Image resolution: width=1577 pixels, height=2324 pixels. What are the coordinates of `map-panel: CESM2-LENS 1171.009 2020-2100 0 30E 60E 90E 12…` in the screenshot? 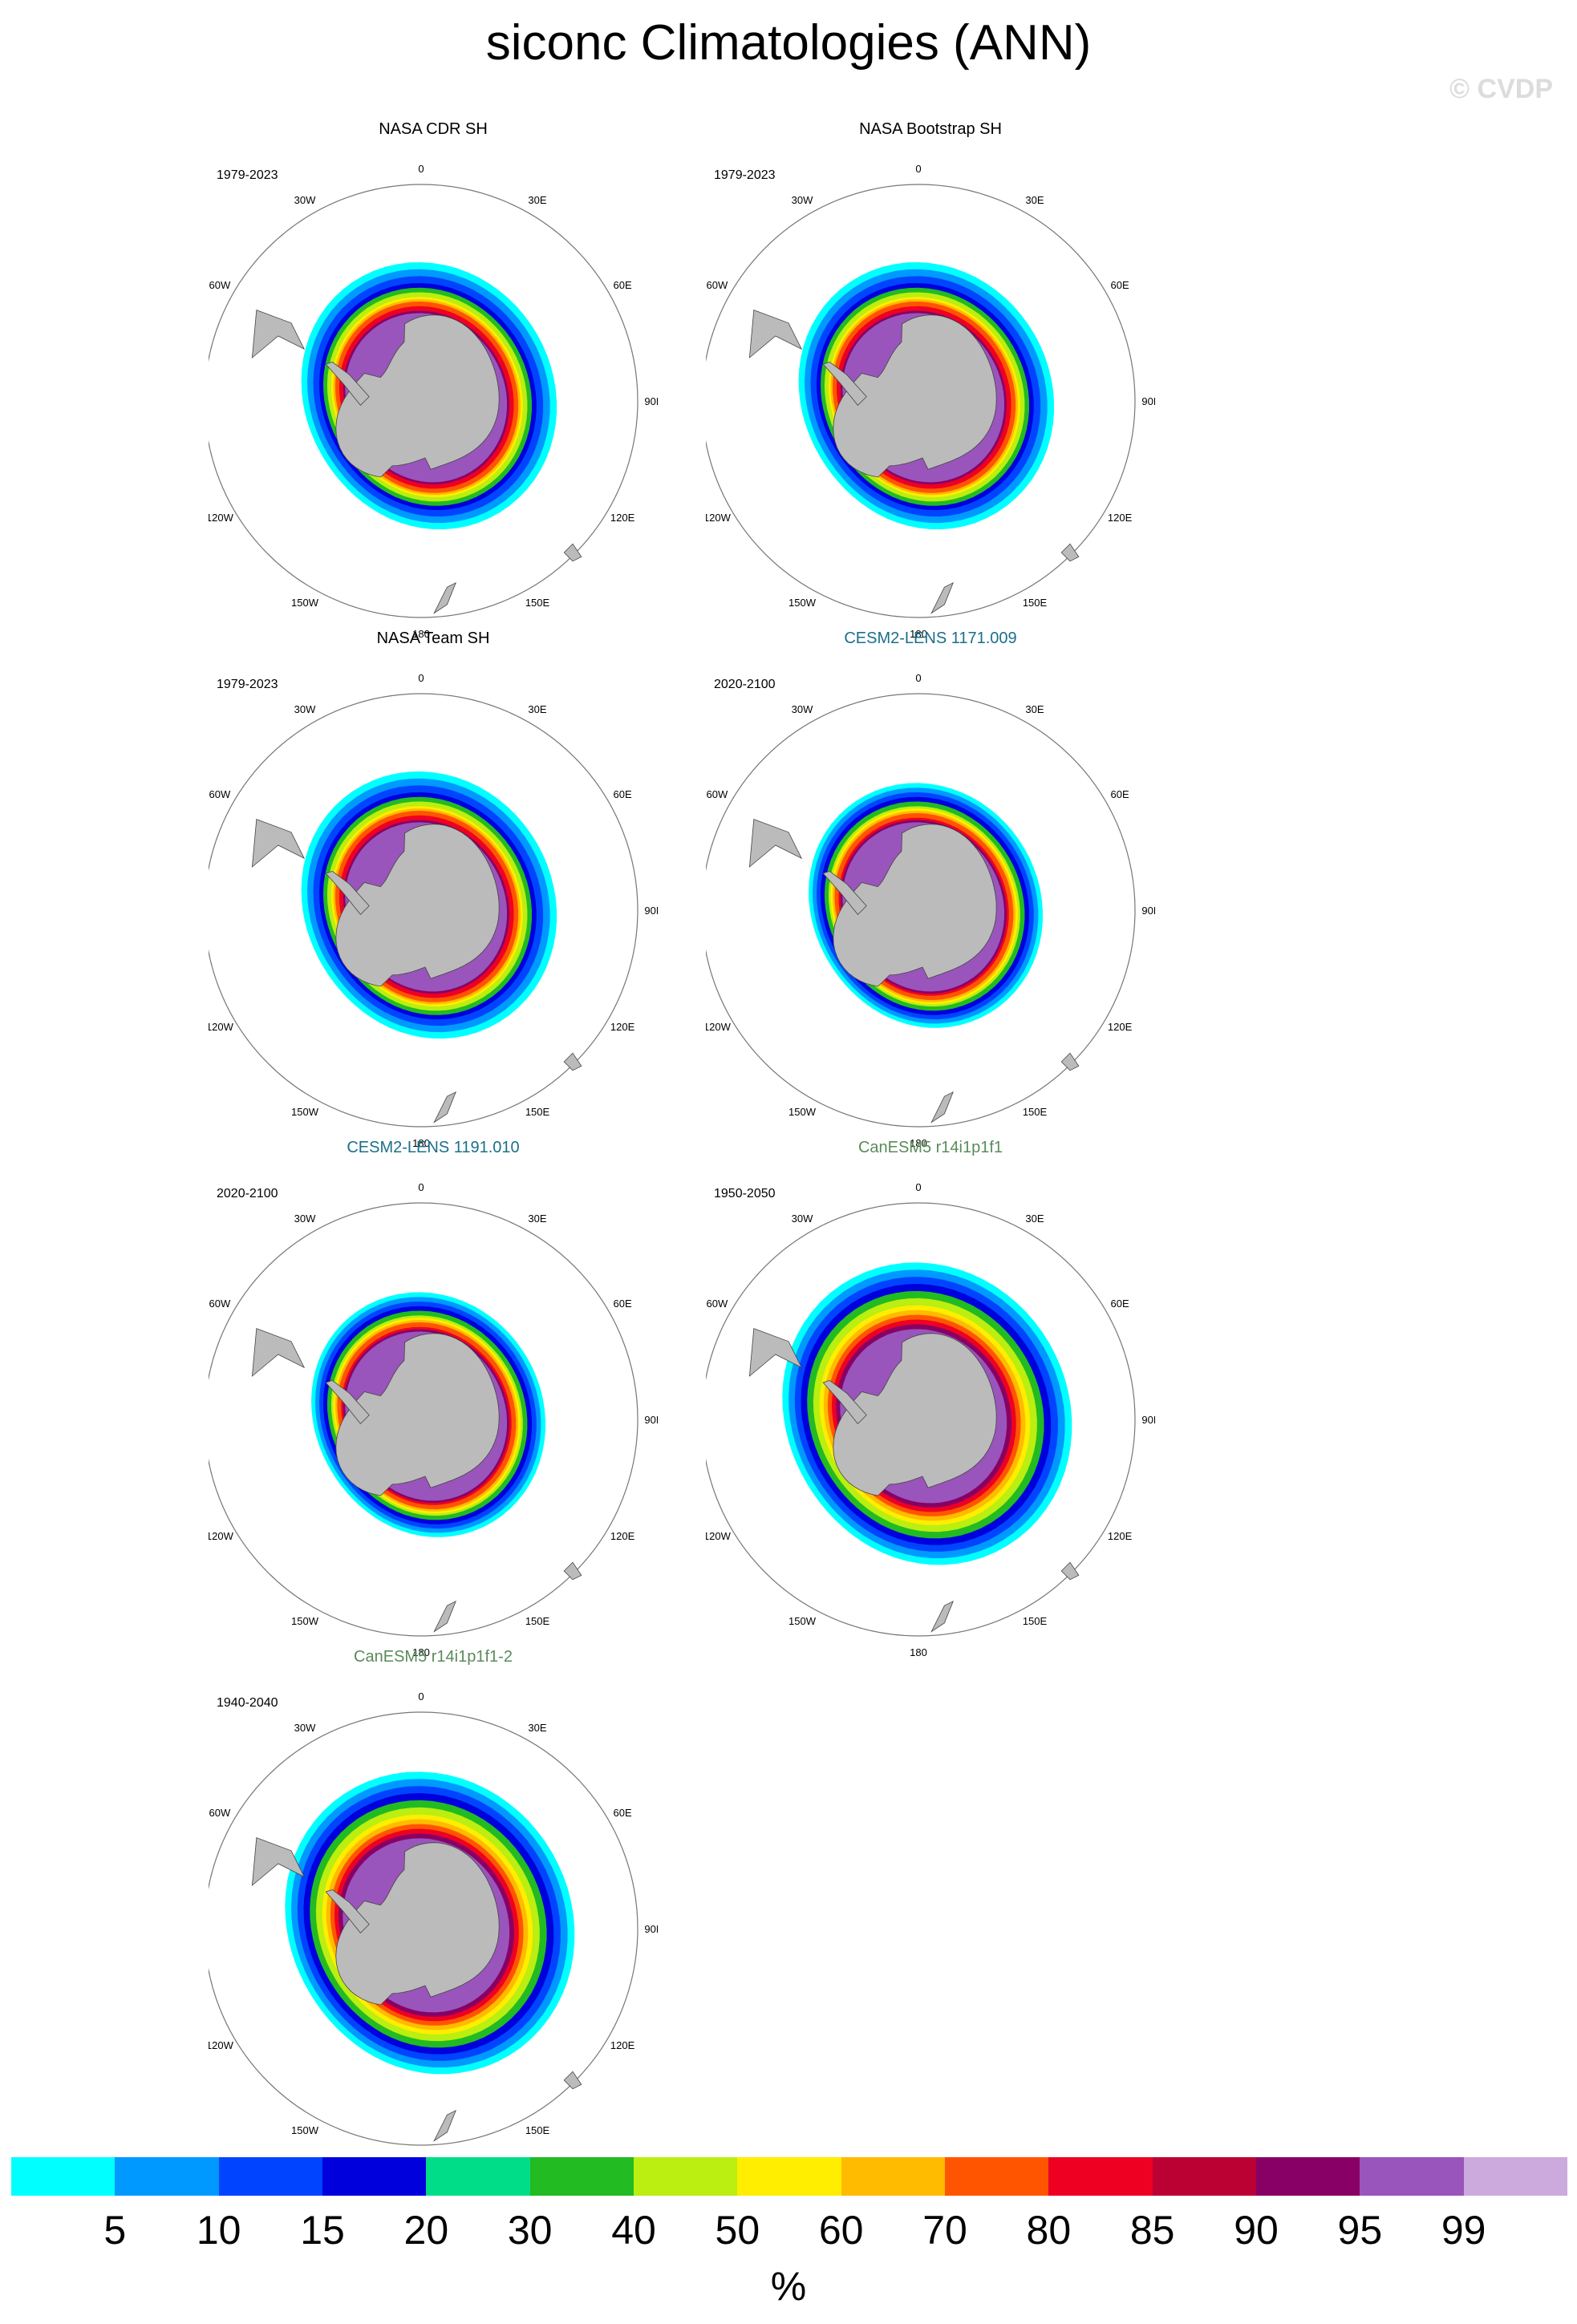 It's located at (1055, 889).